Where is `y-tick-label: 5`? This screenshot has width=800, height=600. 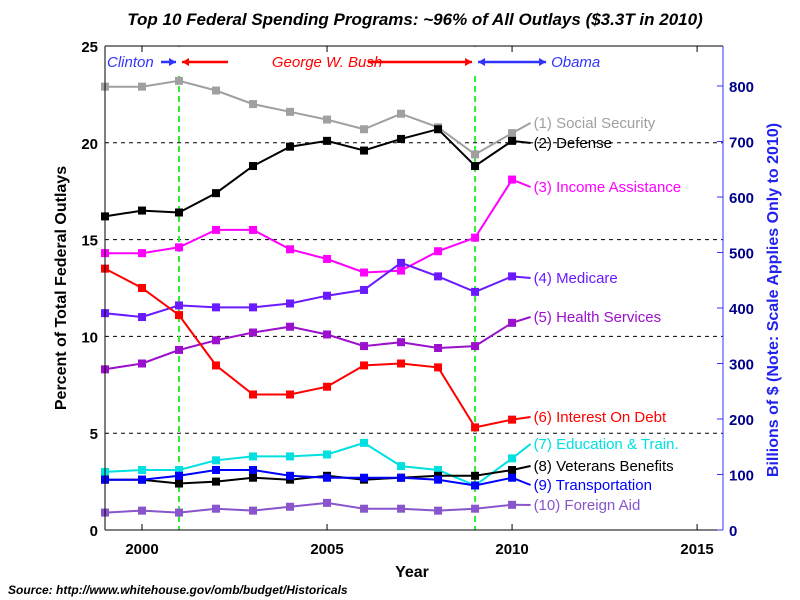
y-tick-label: 5 is located at coordinates (94, 434).